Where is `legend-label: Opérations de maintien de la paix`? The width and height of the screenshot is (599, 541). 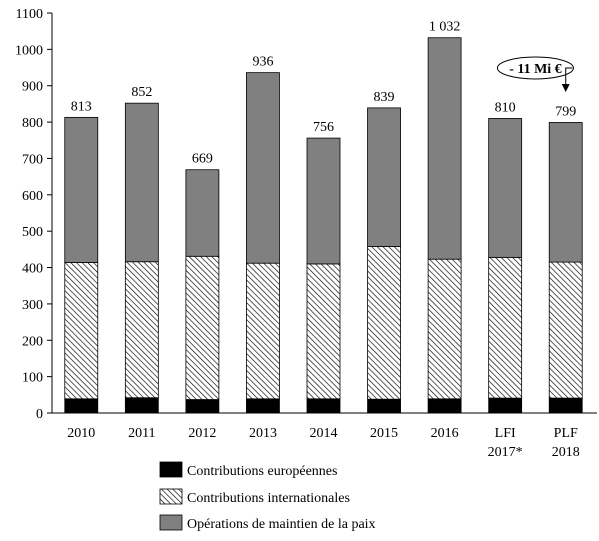
legend-label: Opérations de maintien de la paix is located at coordinates (281, 524).